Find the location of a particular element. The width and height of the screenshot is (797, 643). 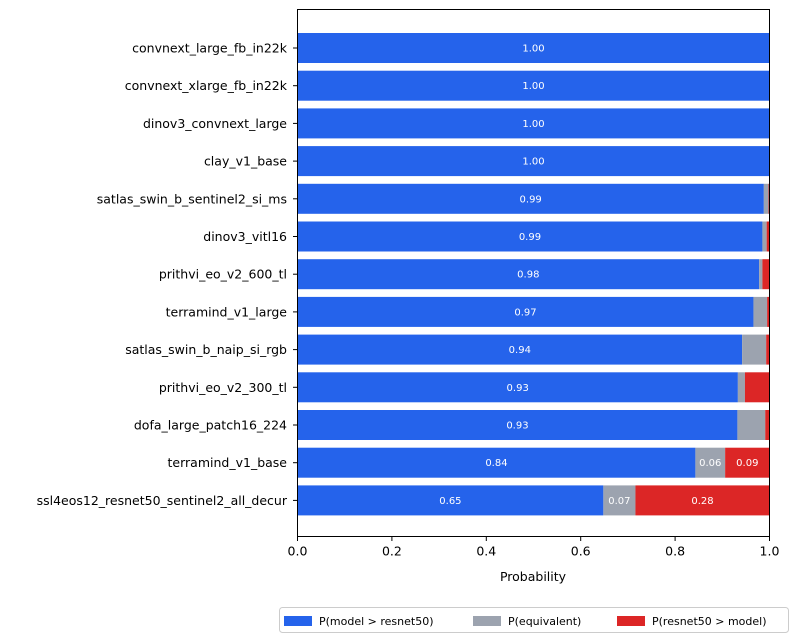

x-tick-label: 0.8 is located at coordinates (675, 551).